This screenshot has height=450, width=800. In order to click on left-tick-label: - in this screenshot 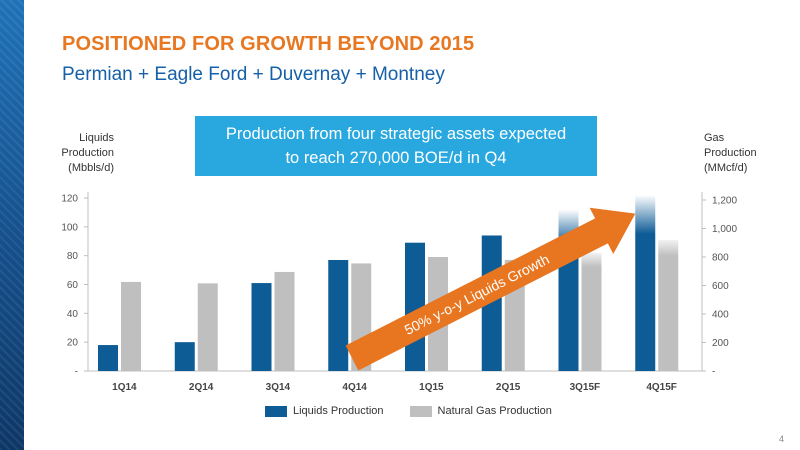, I will do `click(76, 372)`.